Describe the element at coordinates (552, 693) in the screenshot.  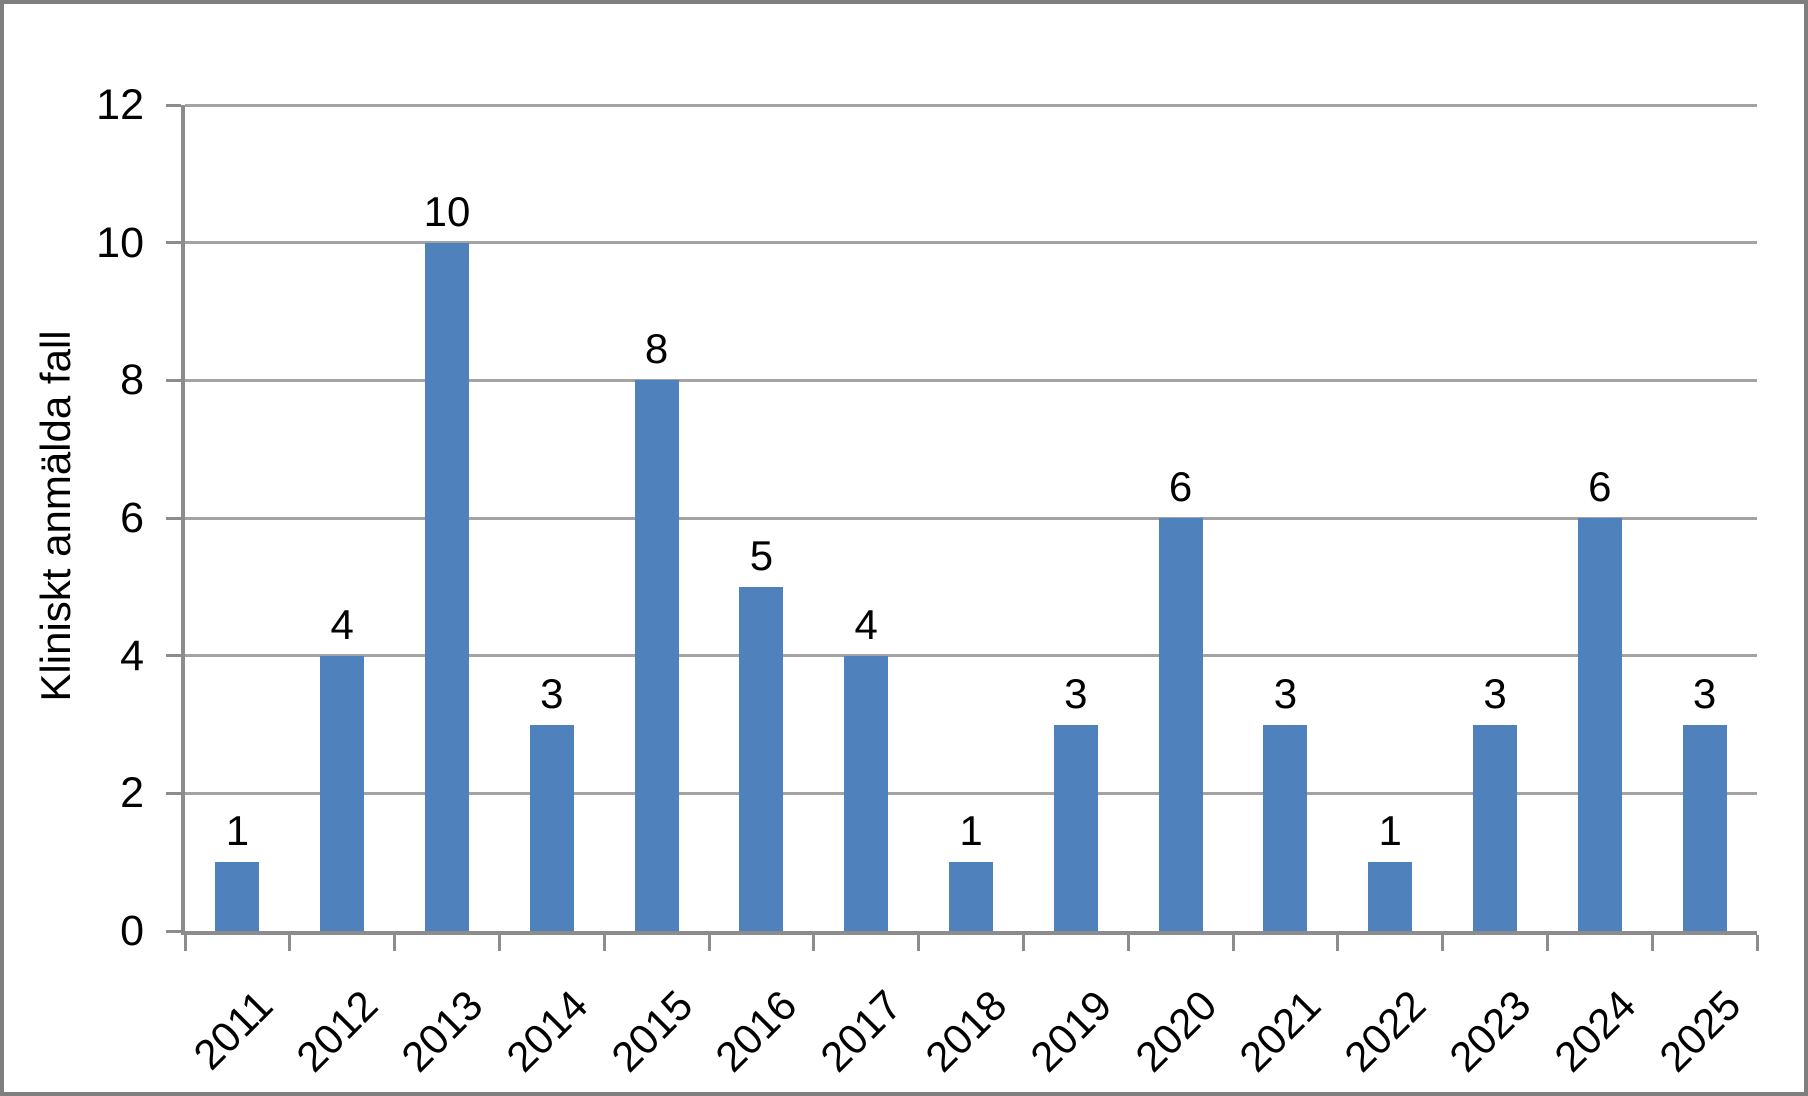
I see `data-label-2014: 3` at that location.